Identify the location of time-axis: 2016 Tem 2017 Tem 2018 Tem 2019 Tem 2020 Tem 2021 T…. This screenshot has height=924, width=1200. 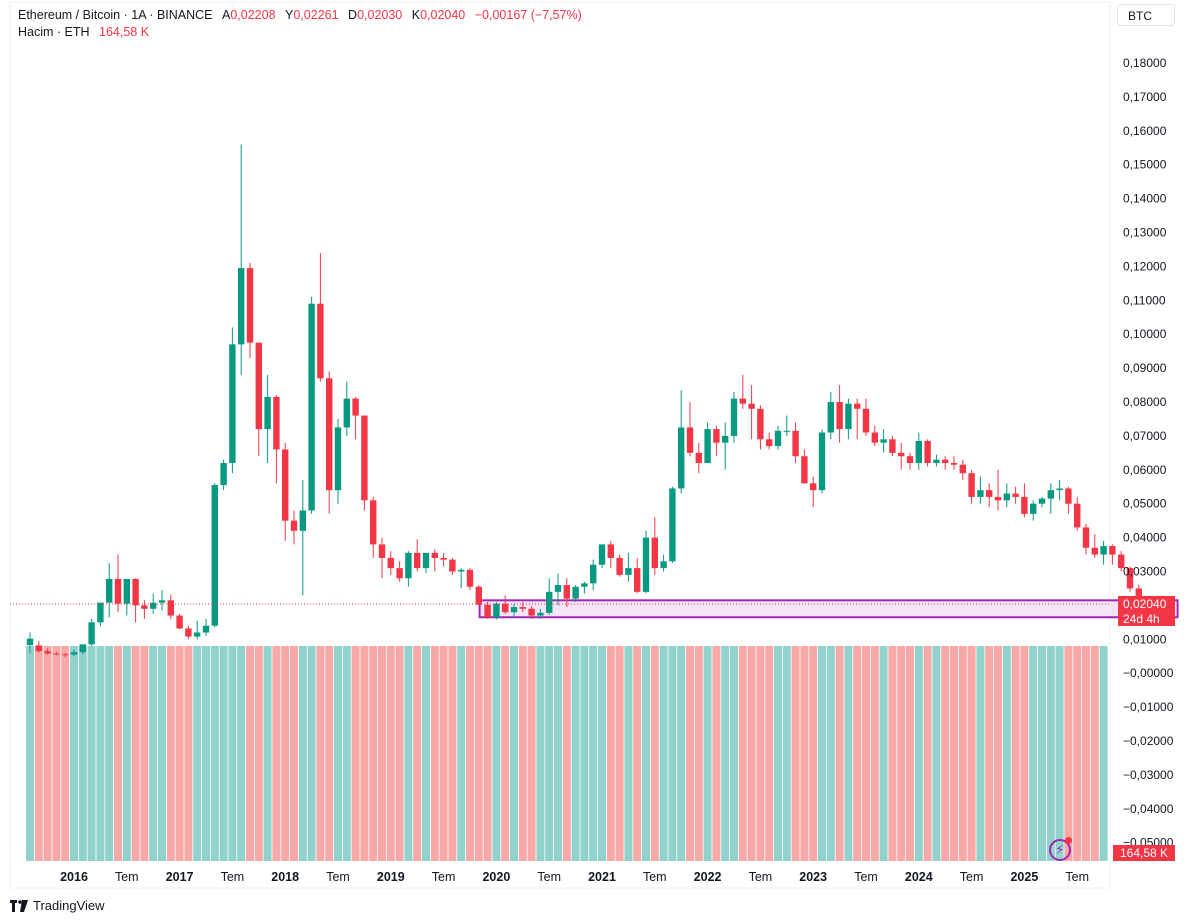
(574, 877).